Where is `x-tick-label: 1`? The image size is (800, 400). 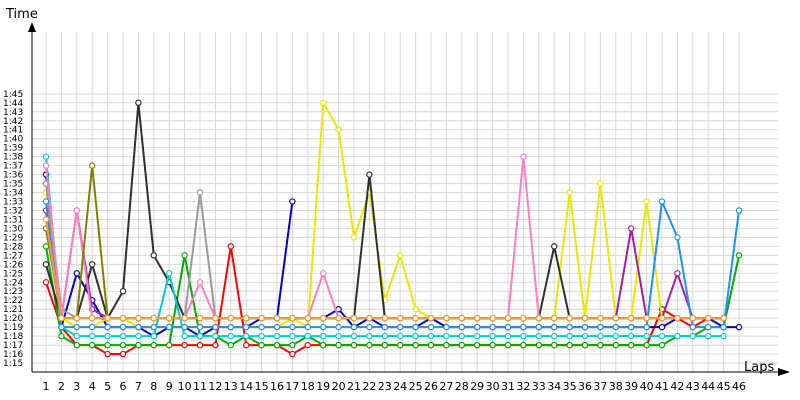
x-tick-label: 1 is located at coordinates (46, 386).